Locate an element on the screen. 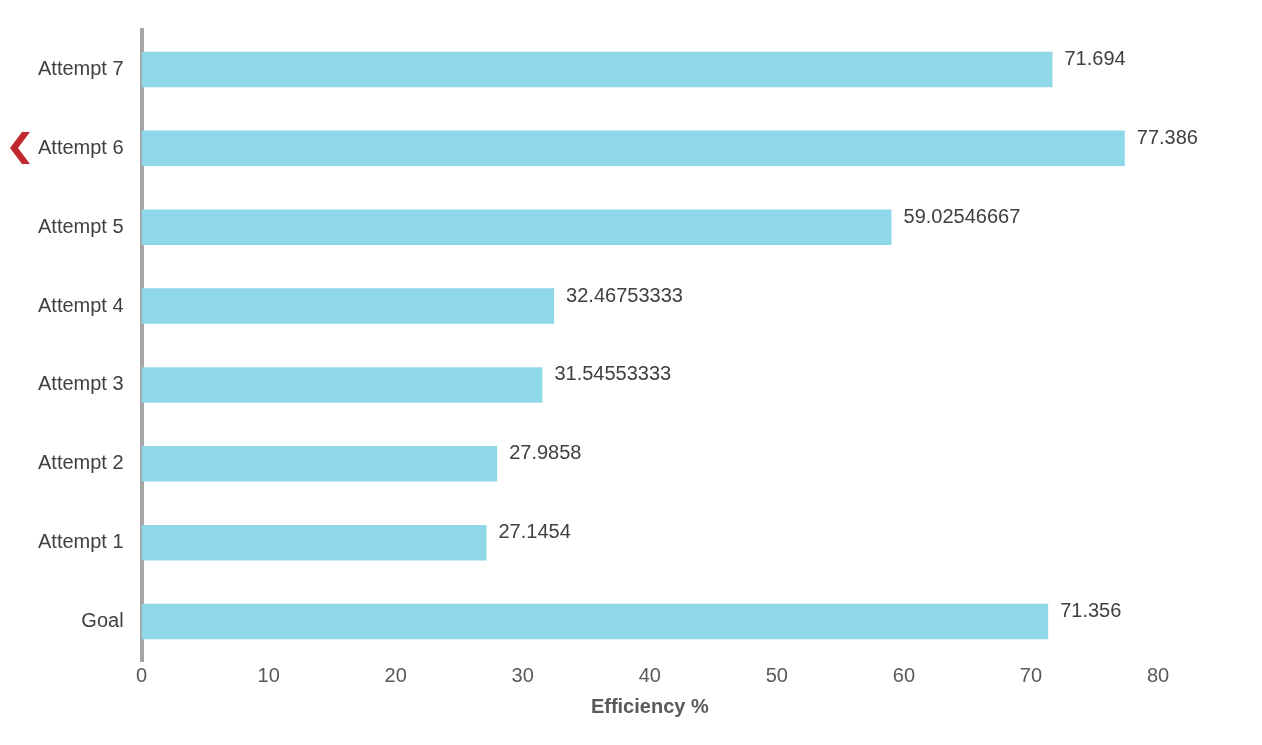  y-tick-label: Attempt 6 is located at coordinates (80, 146).